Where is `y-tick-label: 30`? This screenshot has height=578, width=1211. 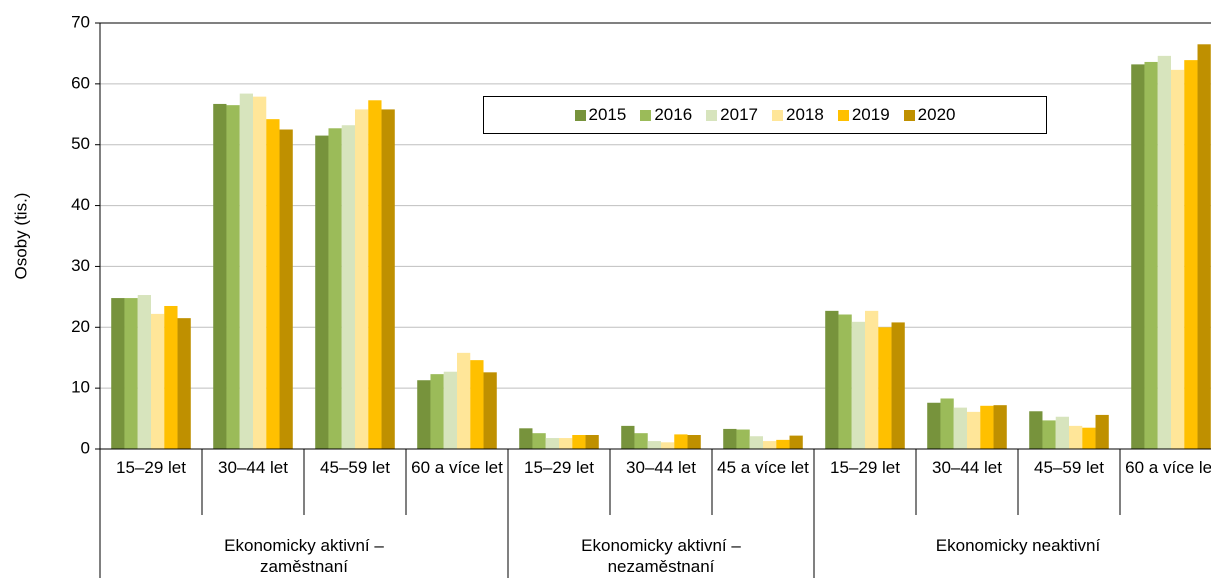 y-tick-label: 30 is located at coordinates (80, 265).